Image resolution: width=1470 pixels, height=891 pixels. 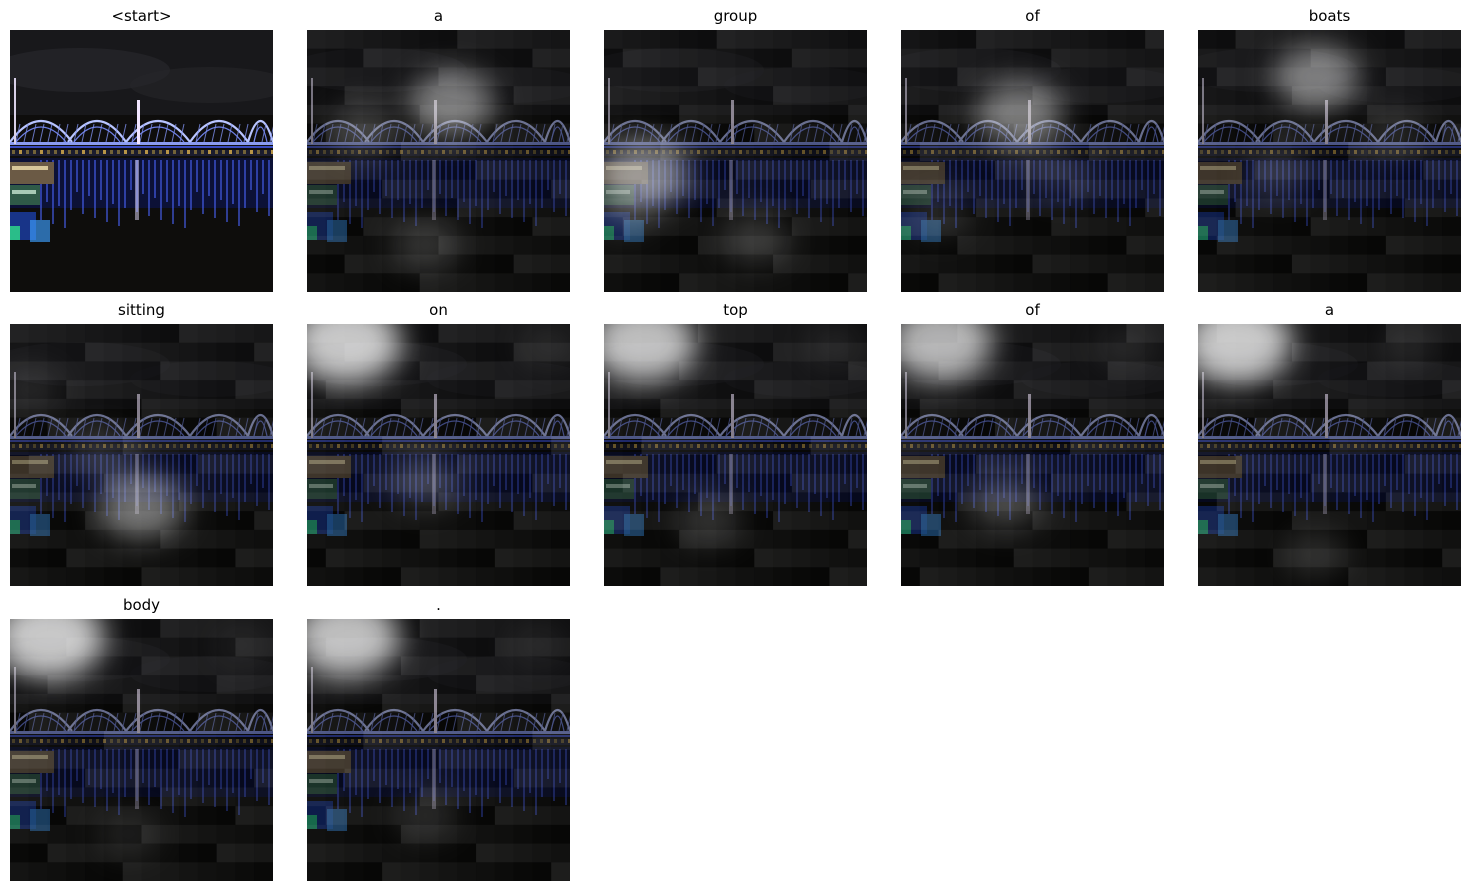 What do you see at coordinates (1032, 455) in the screenshot?
I see `attention-image` at bounding box center [1032, 455].